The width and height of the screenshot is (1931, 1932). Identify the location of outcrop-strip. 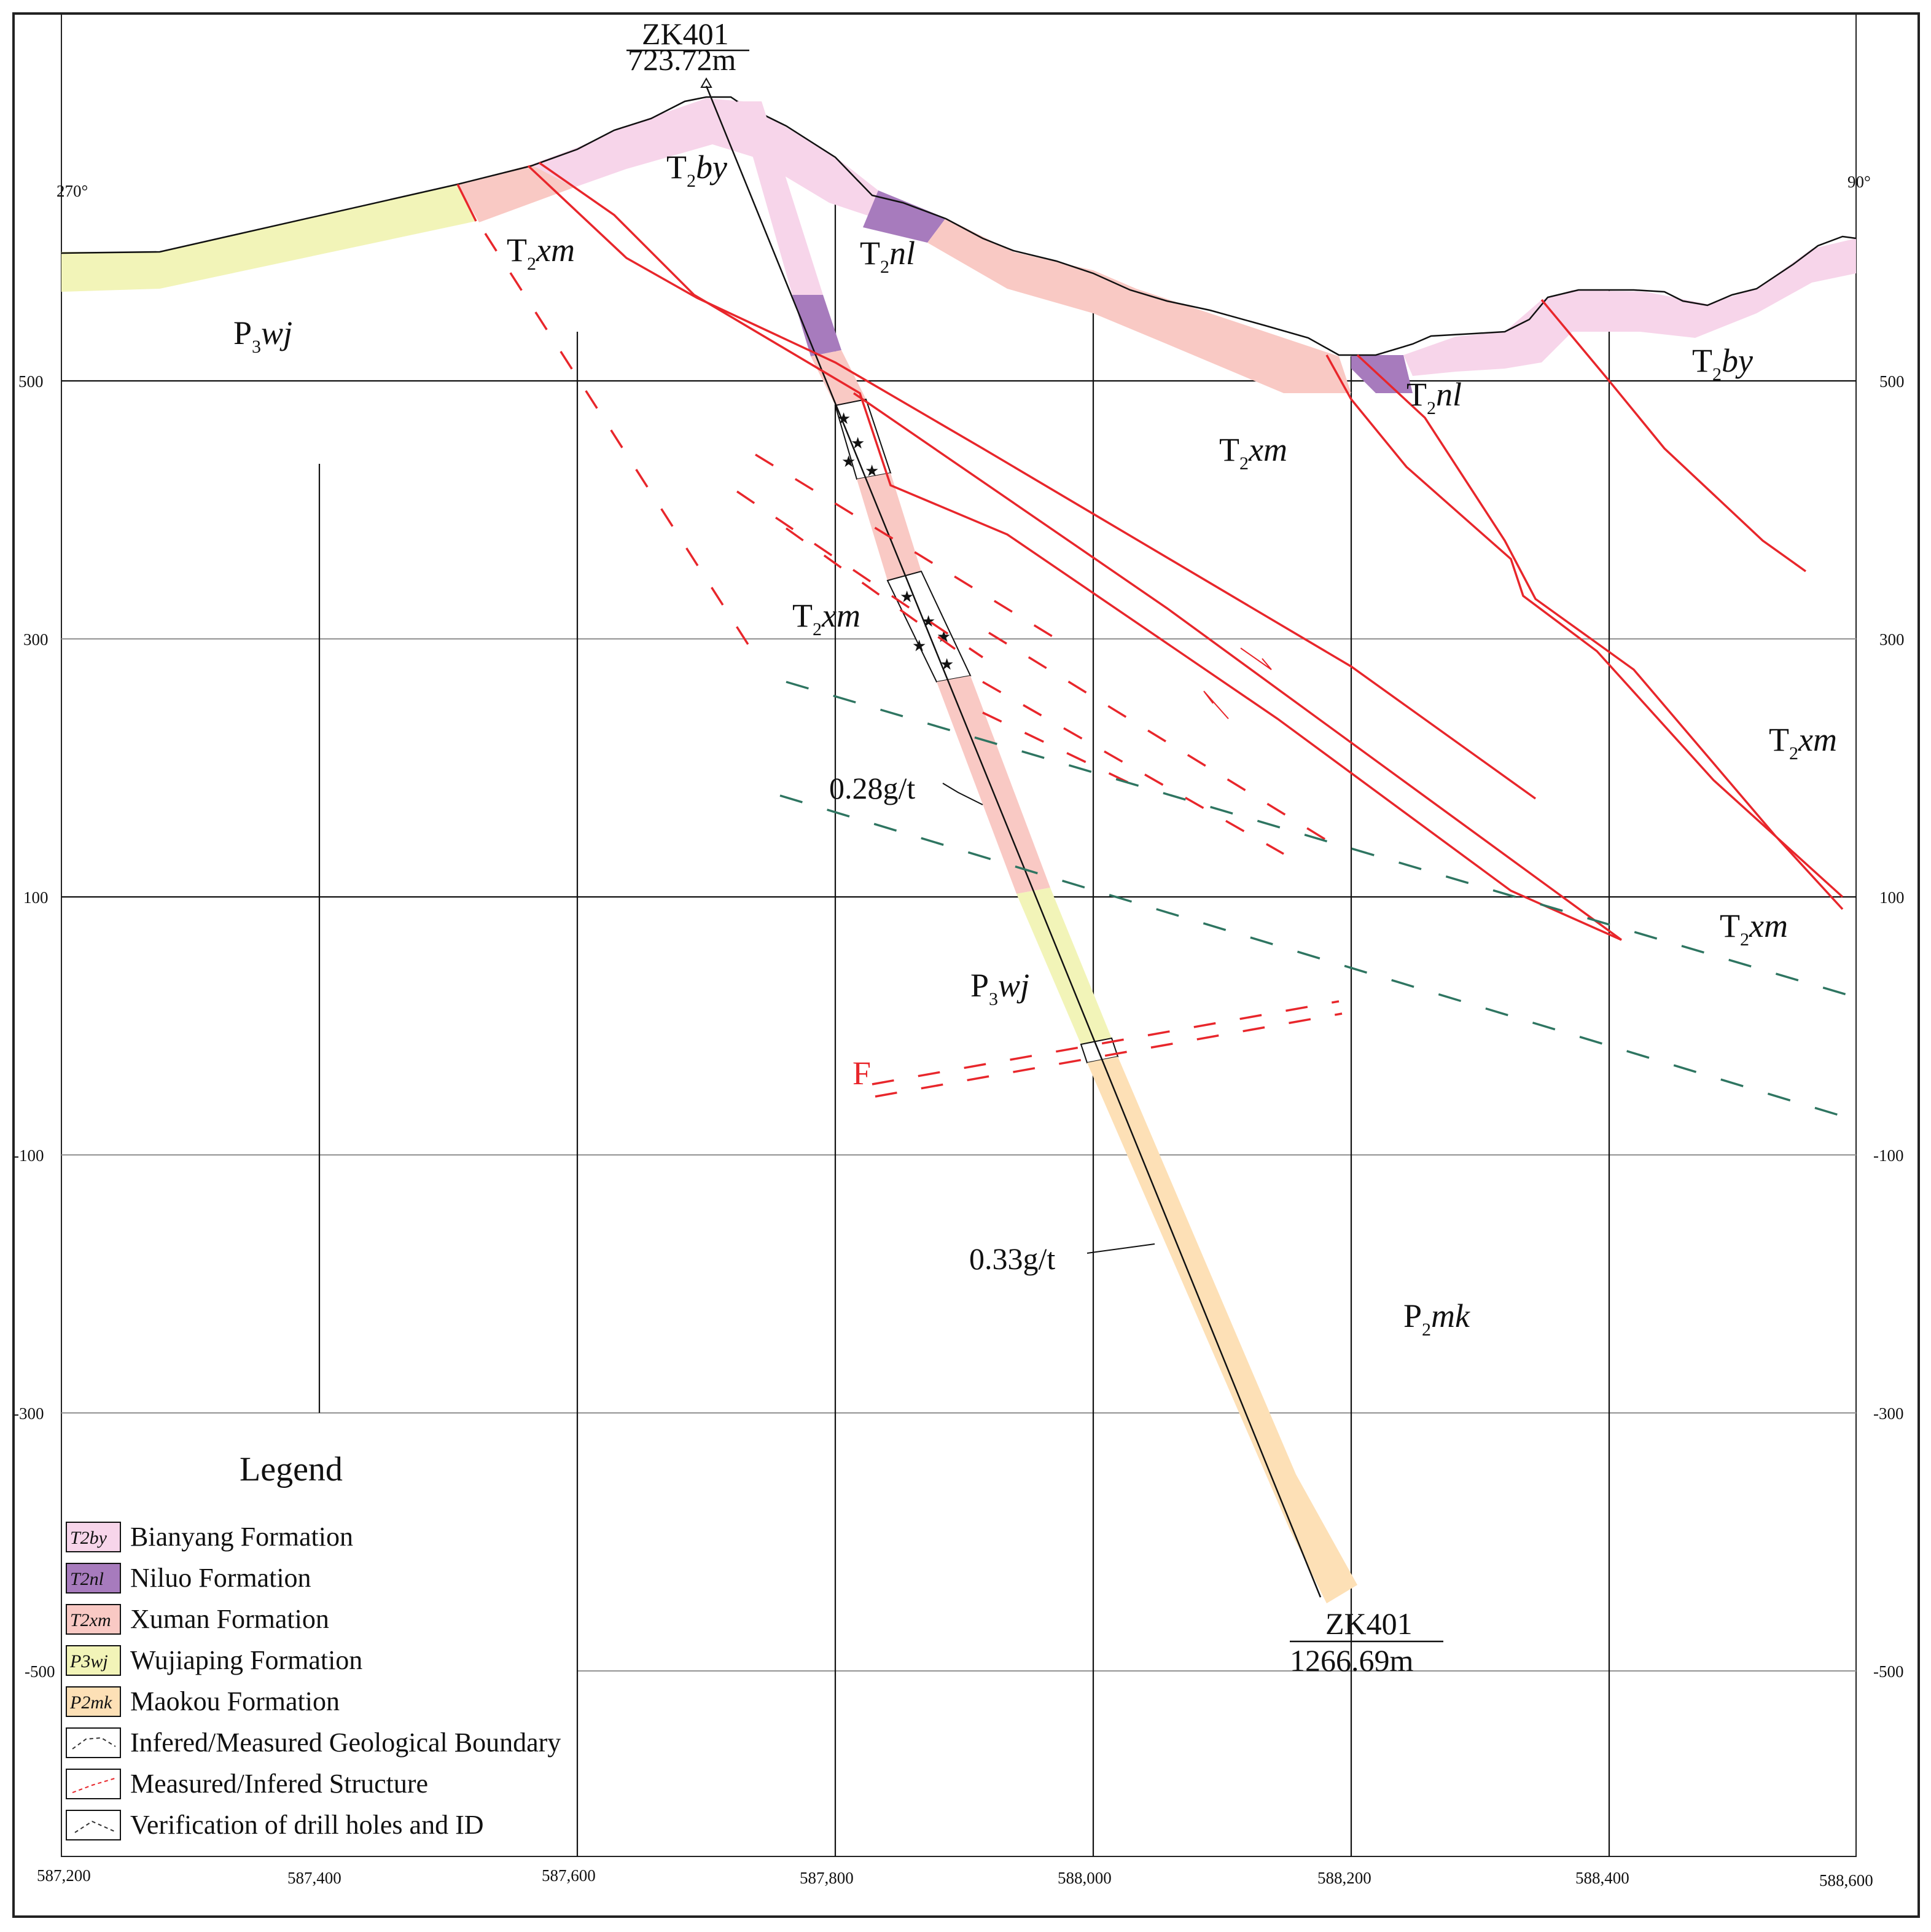
(959, 246).